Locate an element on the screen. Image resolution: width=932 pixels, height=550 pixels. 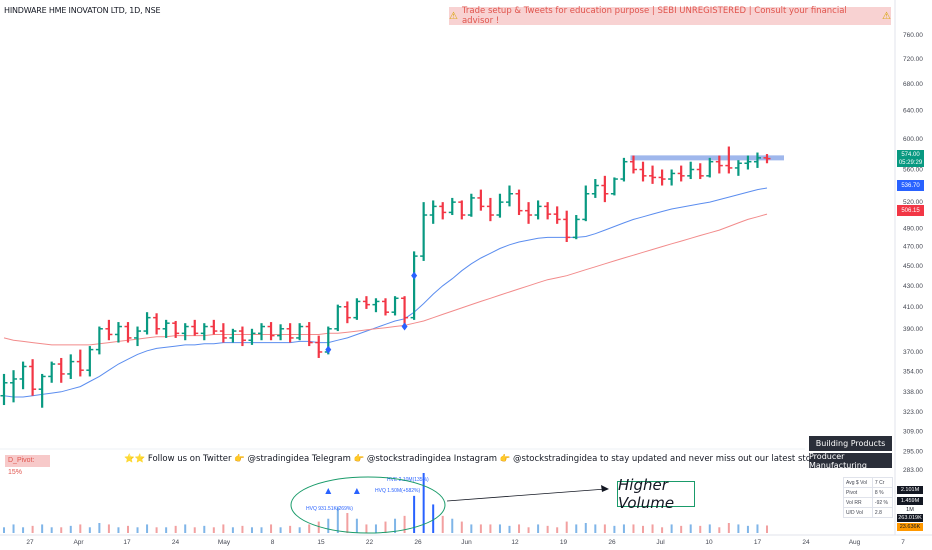
chart-title: HINDWARE HME INOVATON LTD, 1D, NSE is located at coordinates (82, 10).